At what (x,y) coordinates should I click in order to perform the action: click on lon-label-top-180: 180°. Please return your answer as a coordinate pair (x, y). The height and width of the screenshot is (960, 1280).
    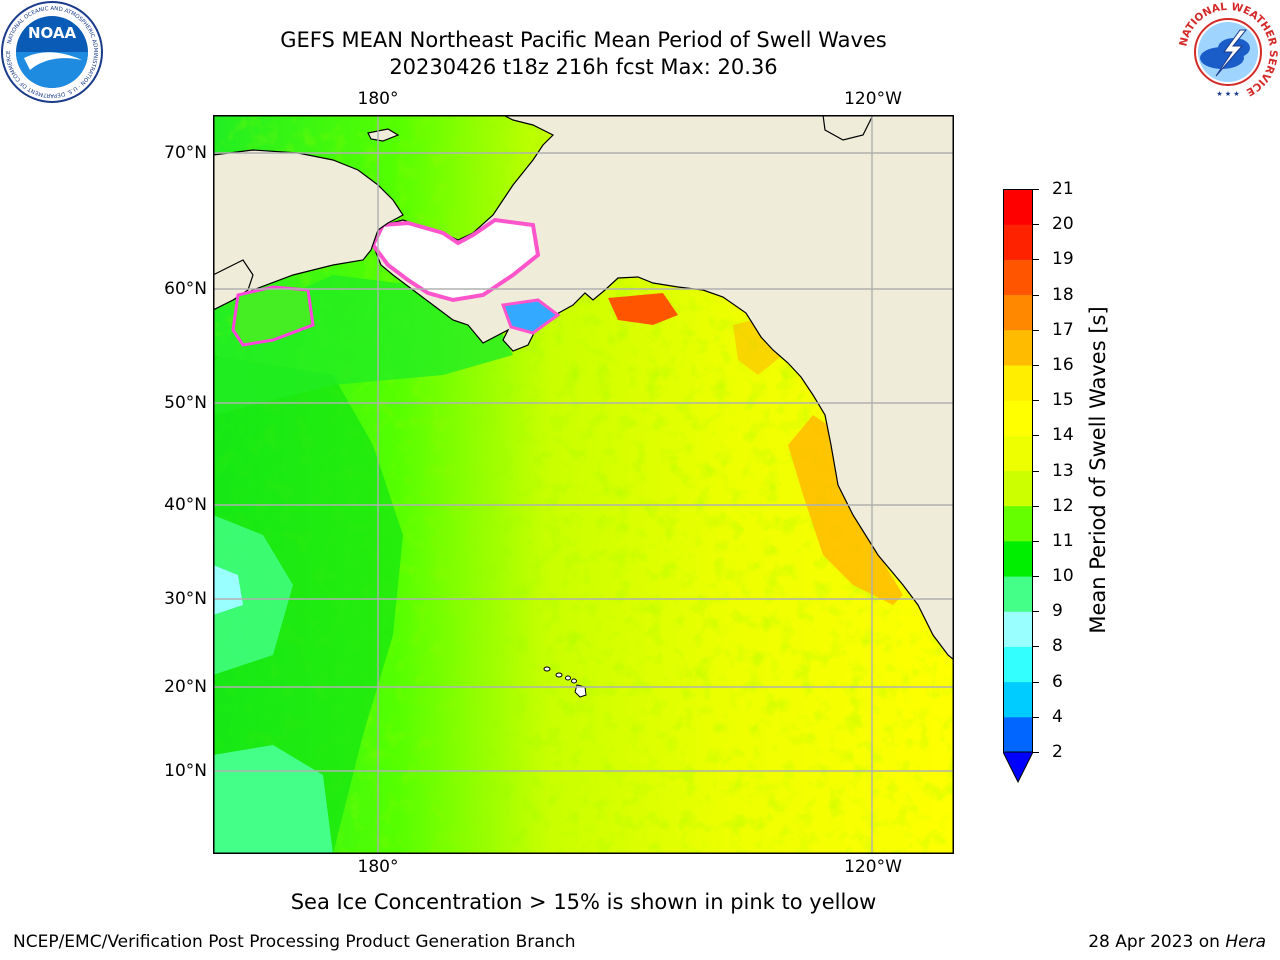
    Looking at the image, I should click on (378, 99).